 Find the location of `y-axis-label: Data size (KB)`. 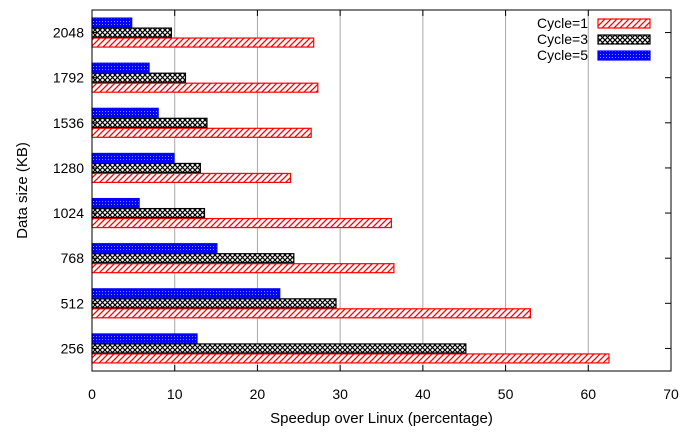

y-axis-label: Data size (KB) is located at coordinates (22, 190).